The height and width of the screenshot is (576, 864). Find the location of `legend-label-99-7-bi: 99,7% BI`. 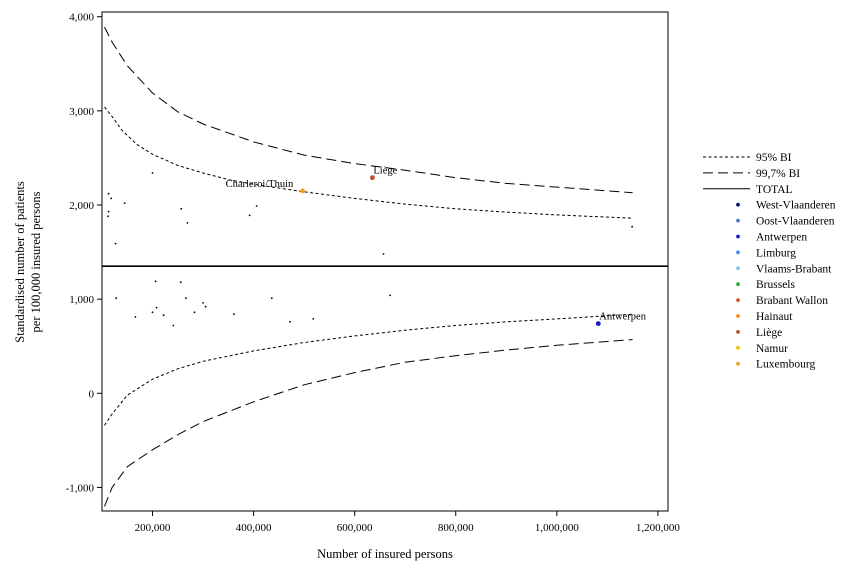

legend-label-99-7-bi: 99,7% BI is located at coordinates (778, 174).